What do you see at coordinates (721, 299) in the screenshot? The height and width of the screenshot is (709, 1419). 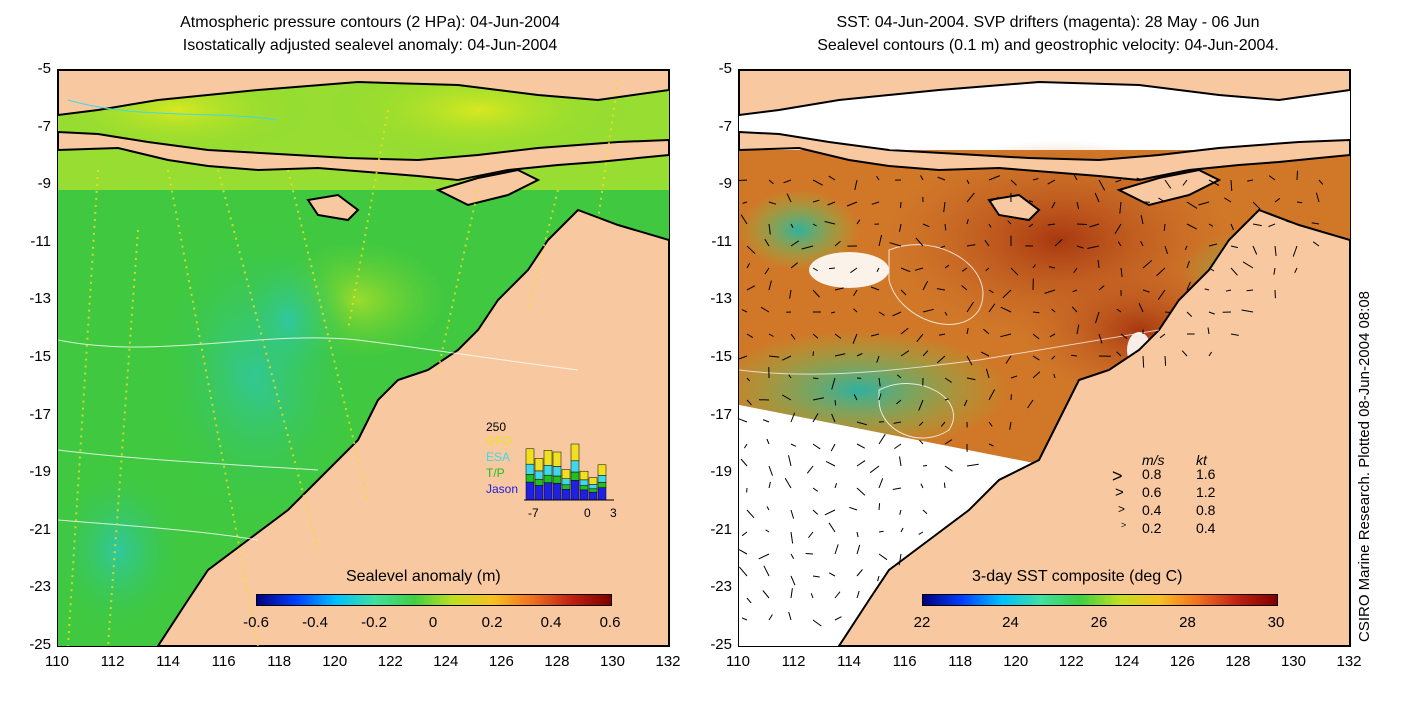 I see `right-ytick: -13` at bounding box center [721, 299].